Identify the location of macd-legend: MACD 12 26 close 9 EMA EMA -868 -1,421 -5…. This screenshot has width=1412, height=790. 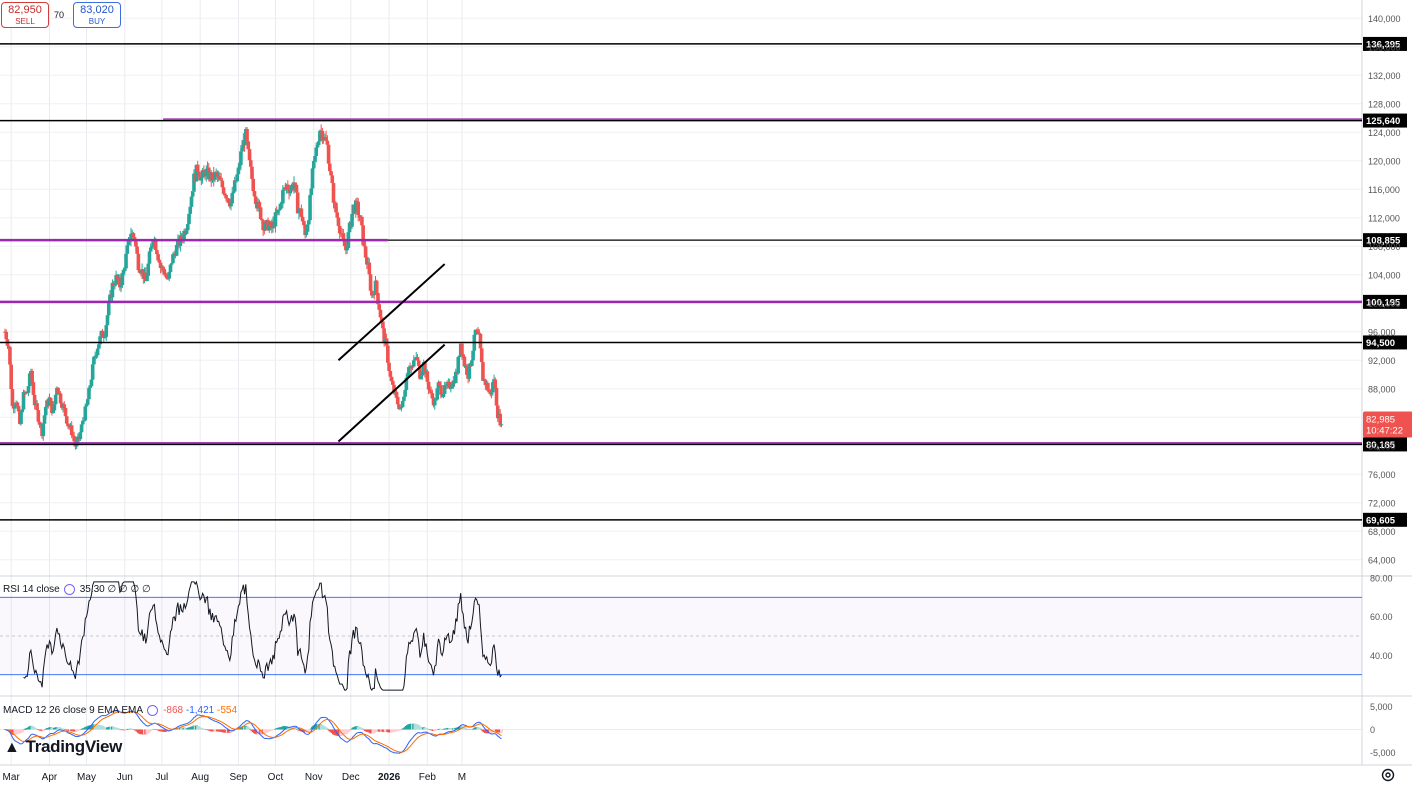
(120, 710).